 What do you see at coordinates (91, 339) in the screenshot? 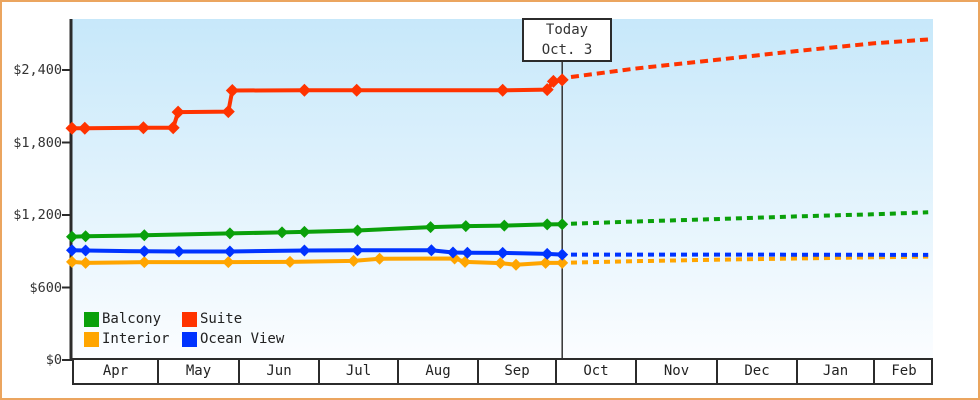
I see `legend-swatch-interior` at bounding box center [91, 339].